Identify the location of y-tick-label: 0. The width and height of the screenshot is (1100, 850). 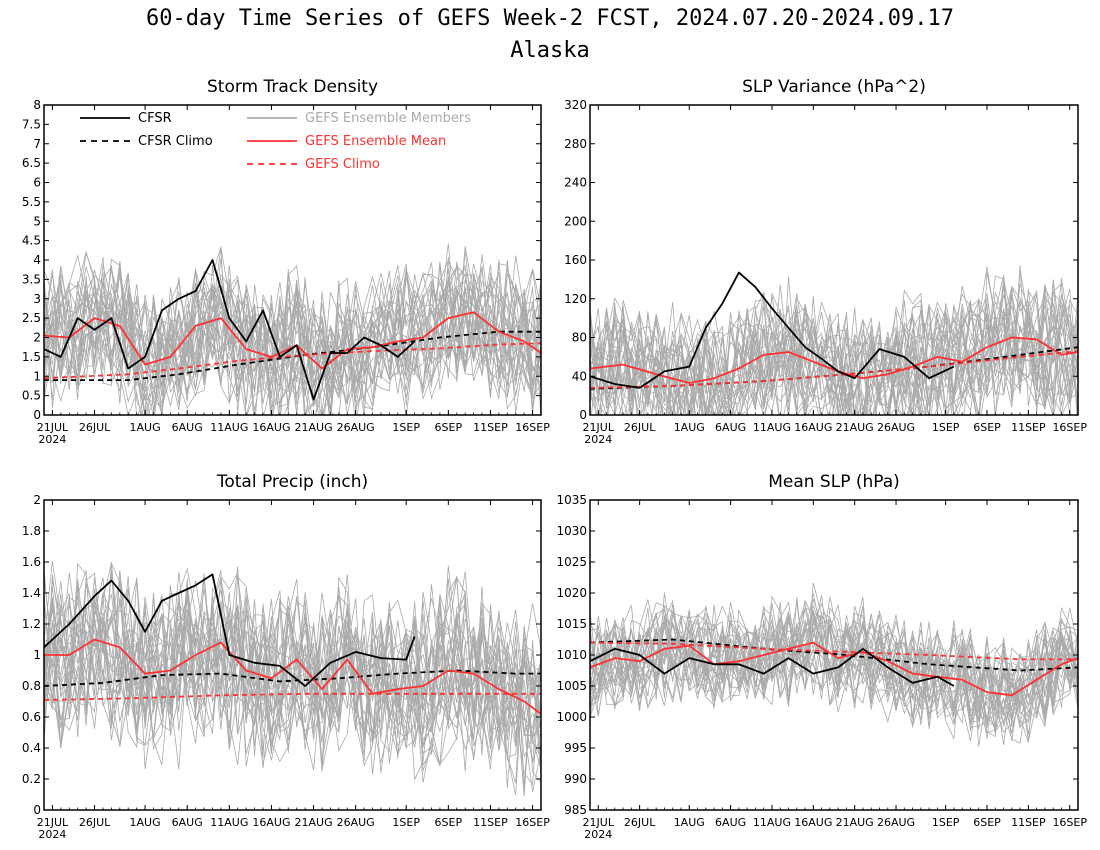
(37, 415).